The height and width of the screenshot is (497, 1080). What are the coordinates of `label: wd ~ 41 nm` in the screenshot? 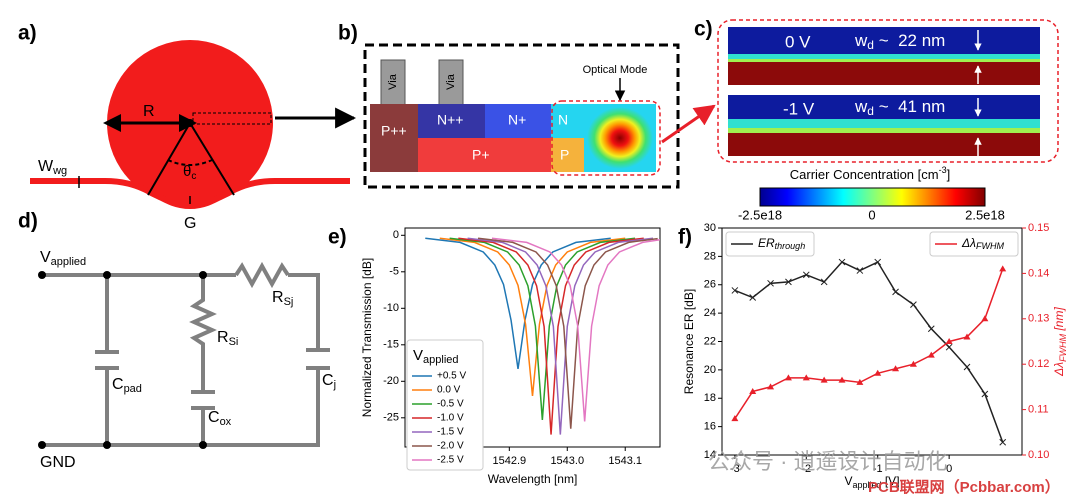 It's located at (899, 107).